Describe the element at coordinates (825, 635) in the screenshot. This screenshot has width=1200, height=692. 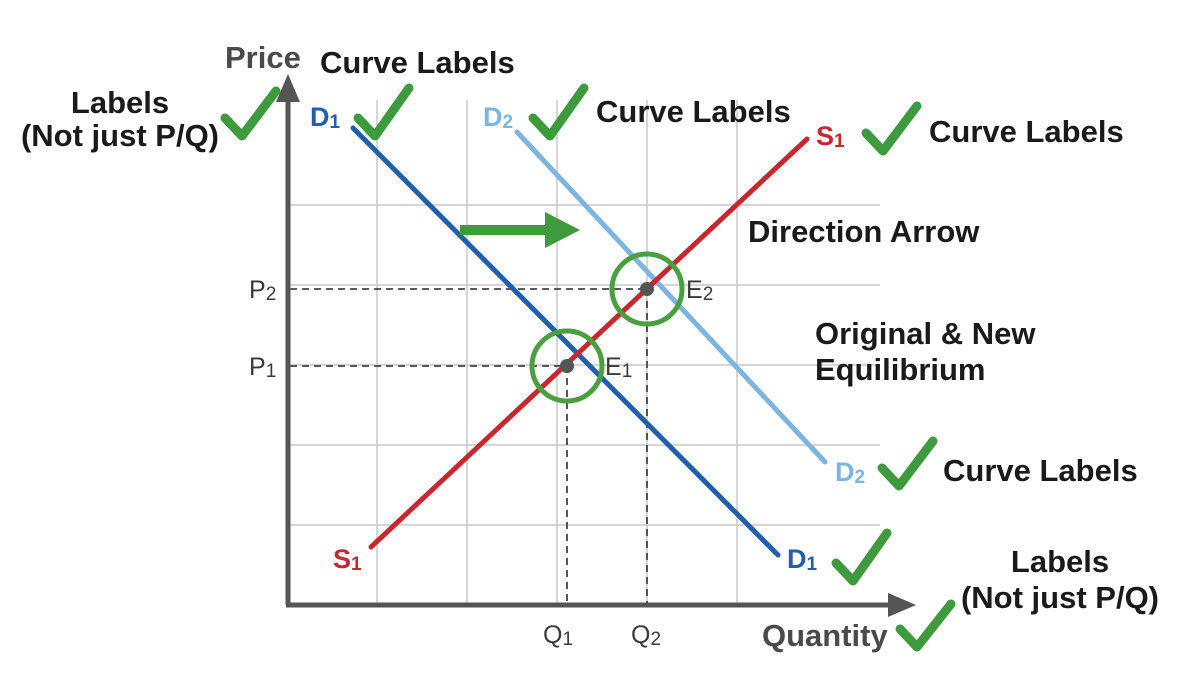
I see `x-axis-title: Quantity` at that location.